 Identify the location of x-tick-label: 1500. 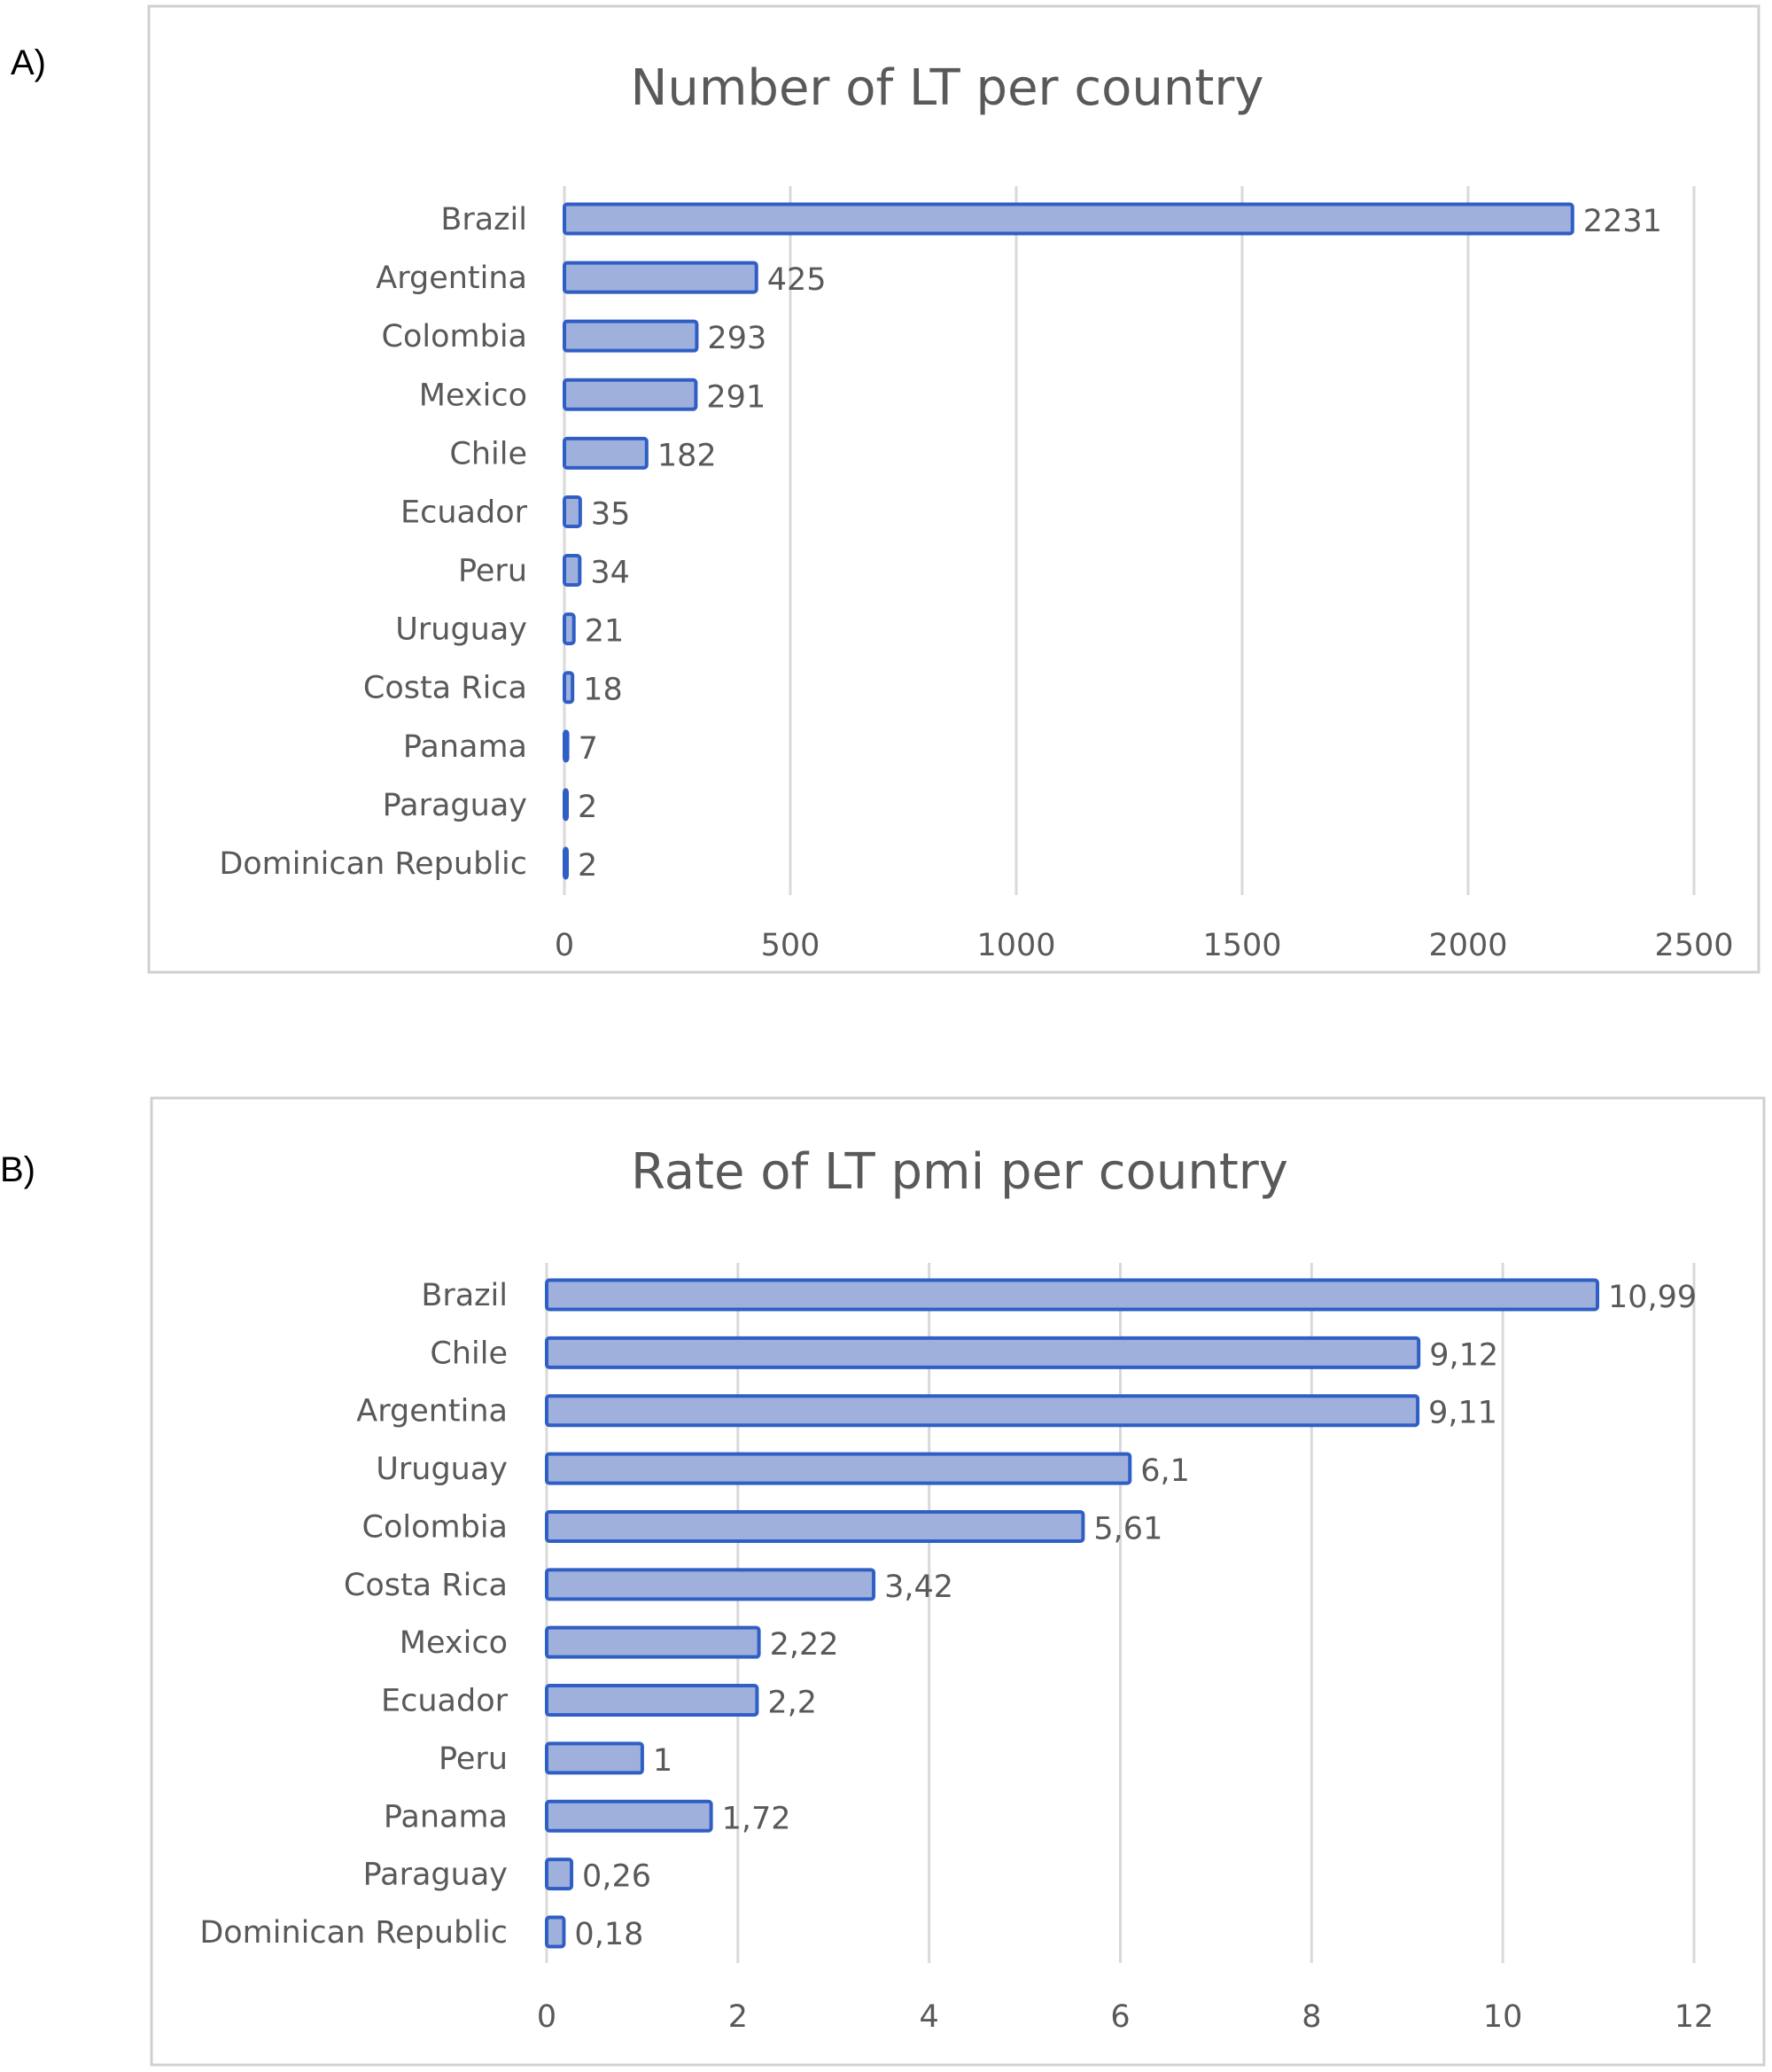
(1242, 945).